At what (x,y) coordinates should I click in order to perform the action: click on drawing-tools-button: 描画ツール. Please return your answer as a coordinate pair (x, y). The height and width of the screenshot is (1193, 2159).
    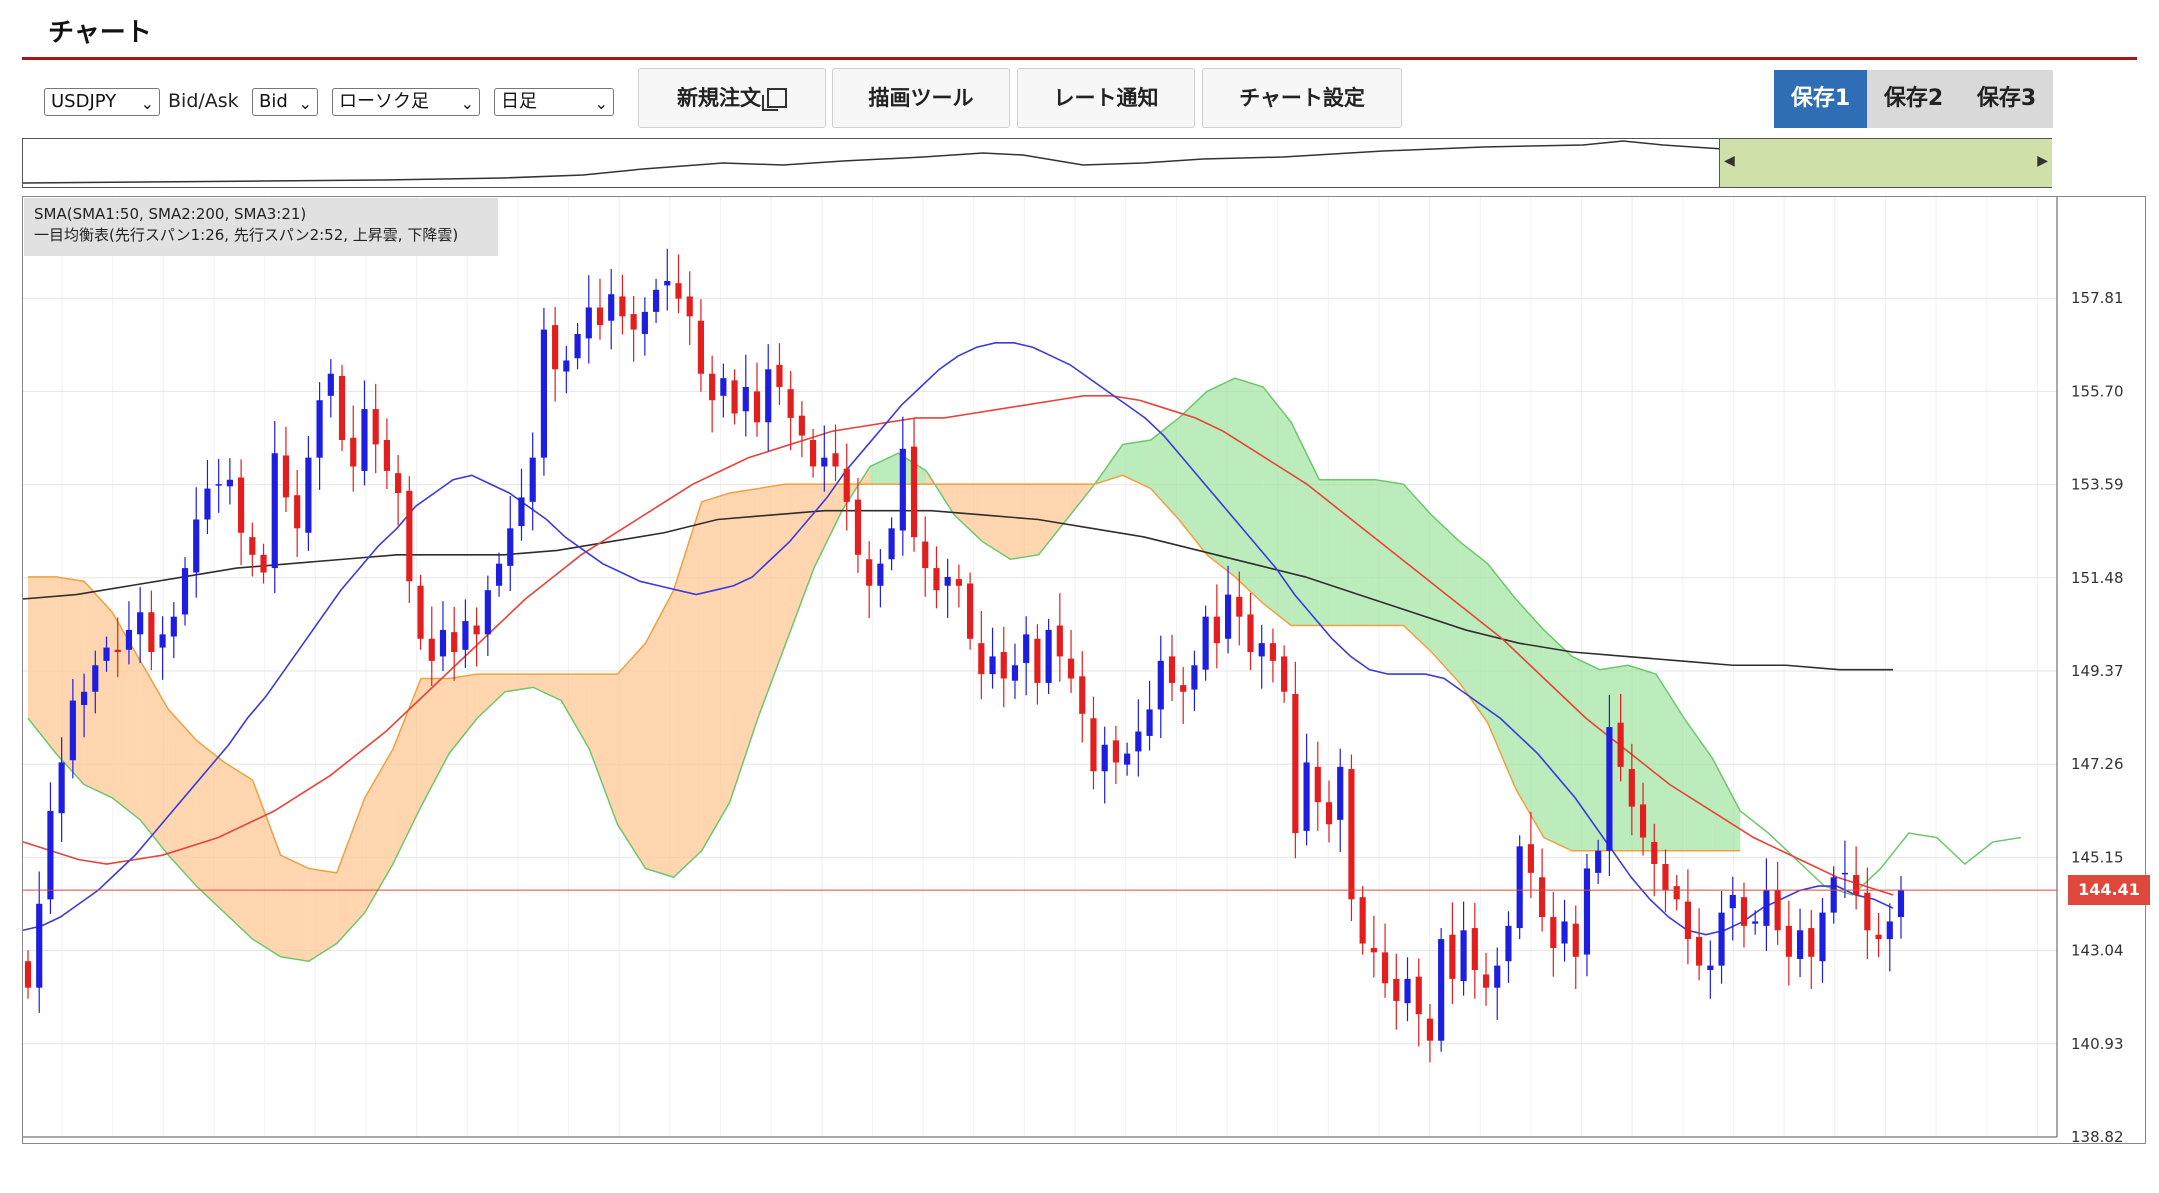
    Looking at the image, I should click on (921, 98).